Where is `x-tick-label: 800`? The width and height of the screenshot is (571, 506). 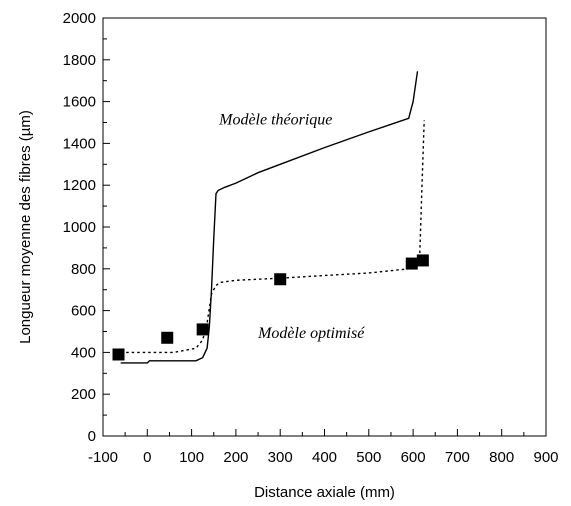
x-tick-label: 800 is located at coordinates (501, 457).